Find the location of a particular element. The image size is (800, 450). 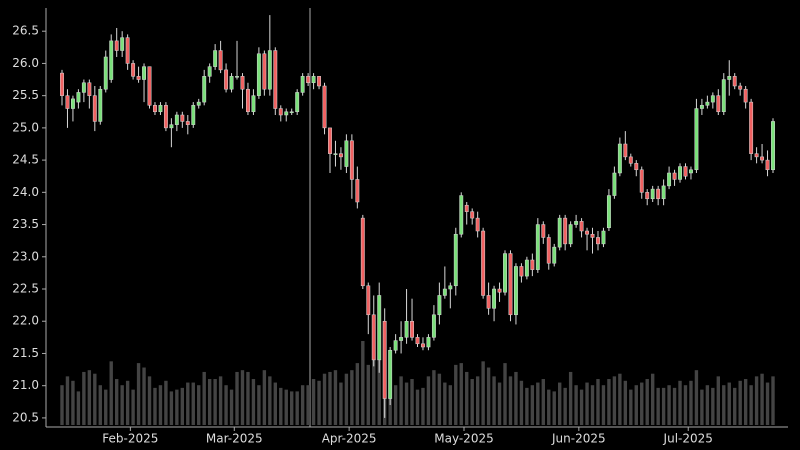

y-tick-label: 22.5 is located at coordinates (25, 289).